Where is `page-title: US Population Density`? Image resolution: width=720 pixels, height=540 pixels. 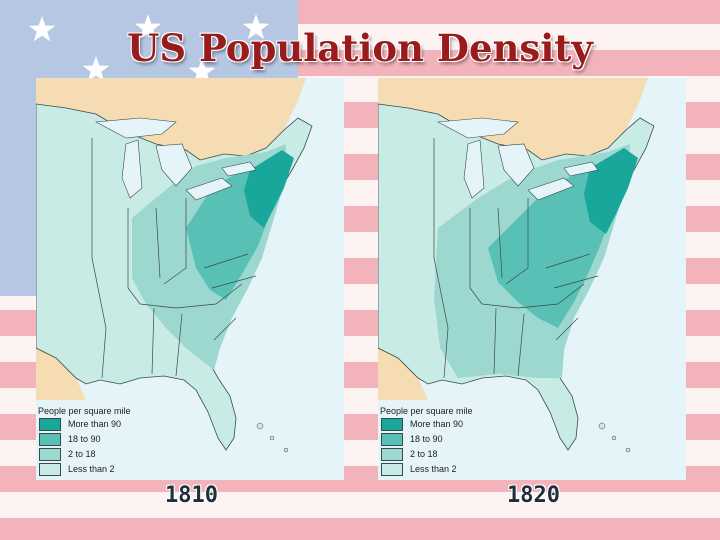
page-title: US Population Density is located at coordinates (360, 48).